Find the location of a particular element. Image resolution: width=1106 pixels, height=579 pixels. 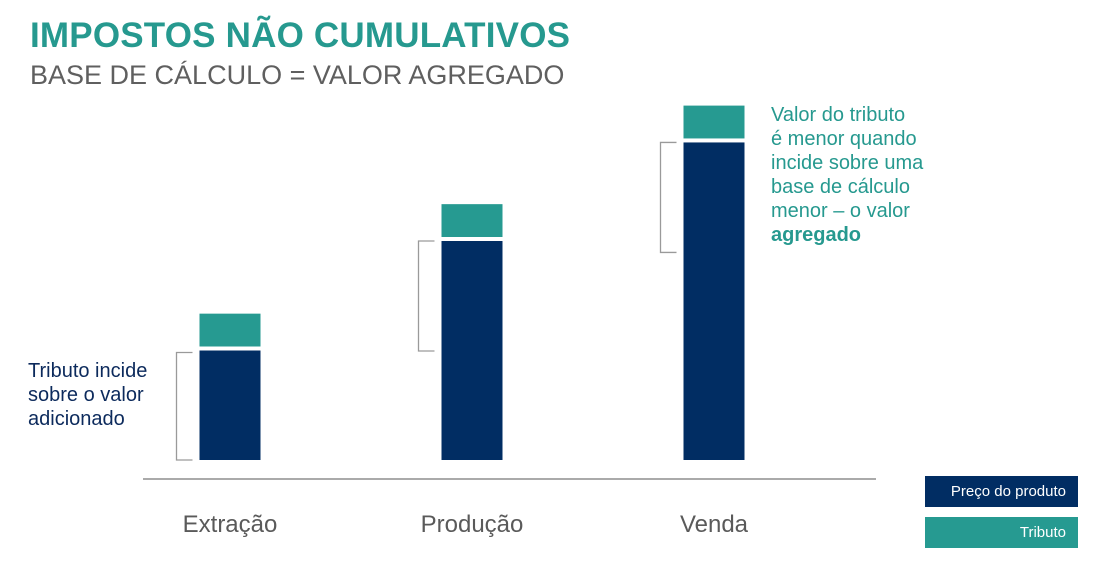

annotation-left-line-1: Tributo incide is located at coordinates (88, 371).